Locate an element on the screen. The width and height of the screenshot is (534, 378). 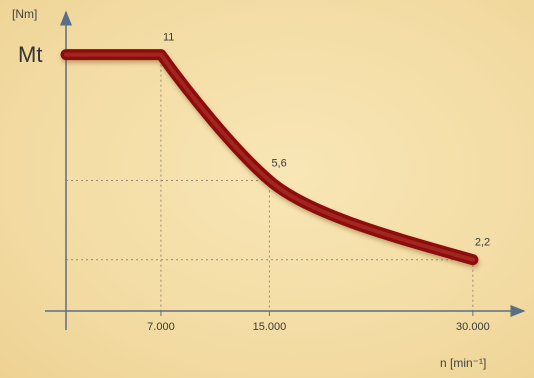
x-tick-label-1: 15.000 is located at coordinates (270, 327).